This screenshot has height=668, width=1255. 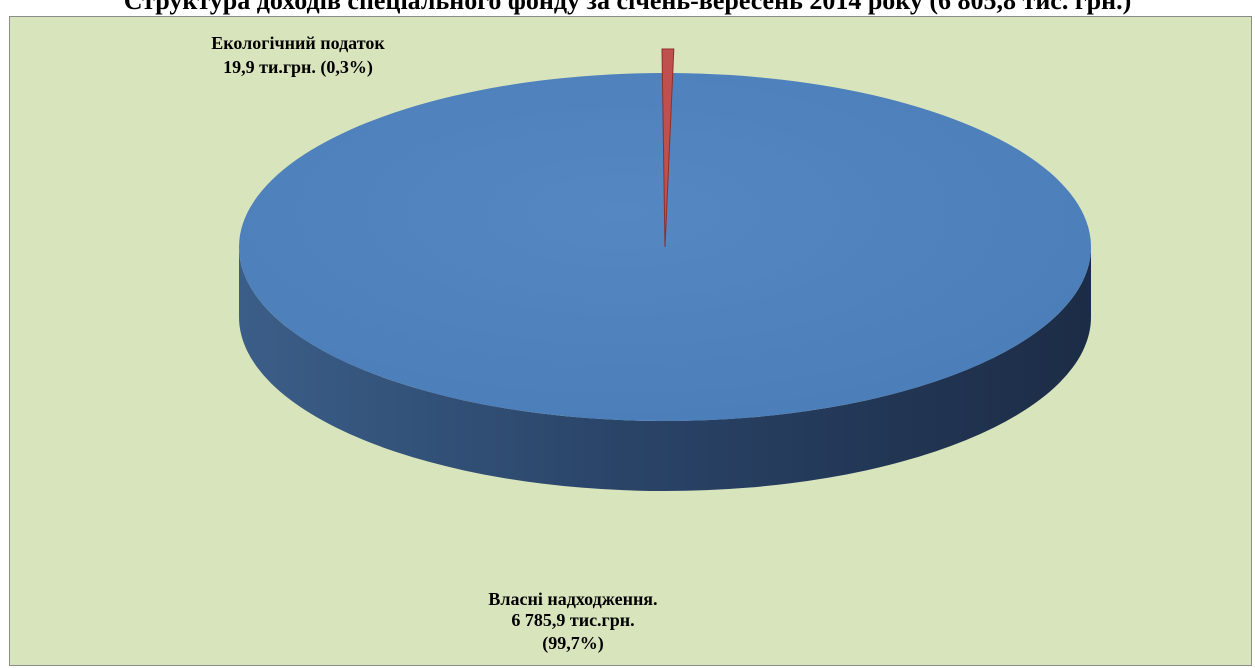 I want to click on label-slice-2-amount-percent: 19,9 ти.грн. (0,3%), so click(x=298, y=67).